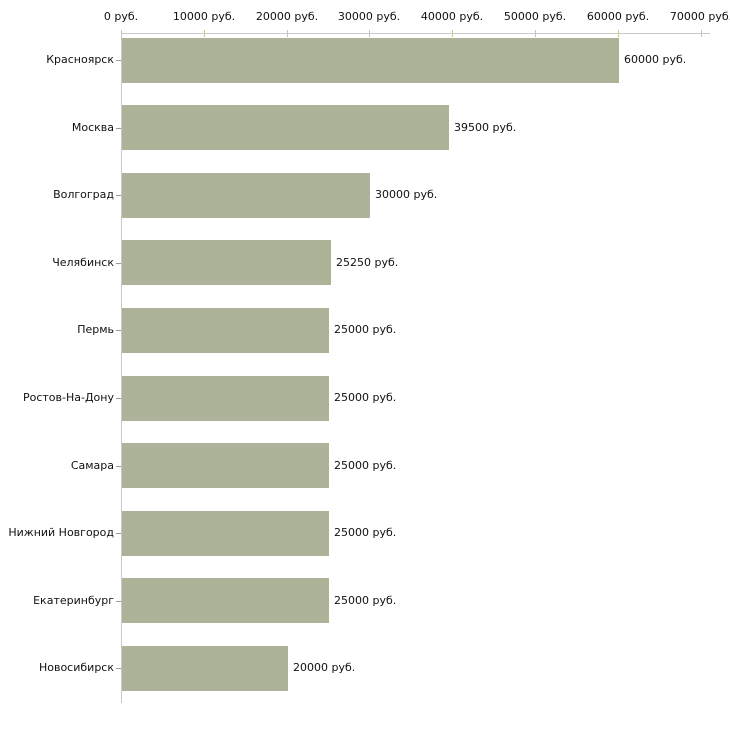 The image size is (730, 730). What do you see at coordinates (92, 127) in the screenshot?
I see `category-label: Москва` at bounding box center [92, 127].